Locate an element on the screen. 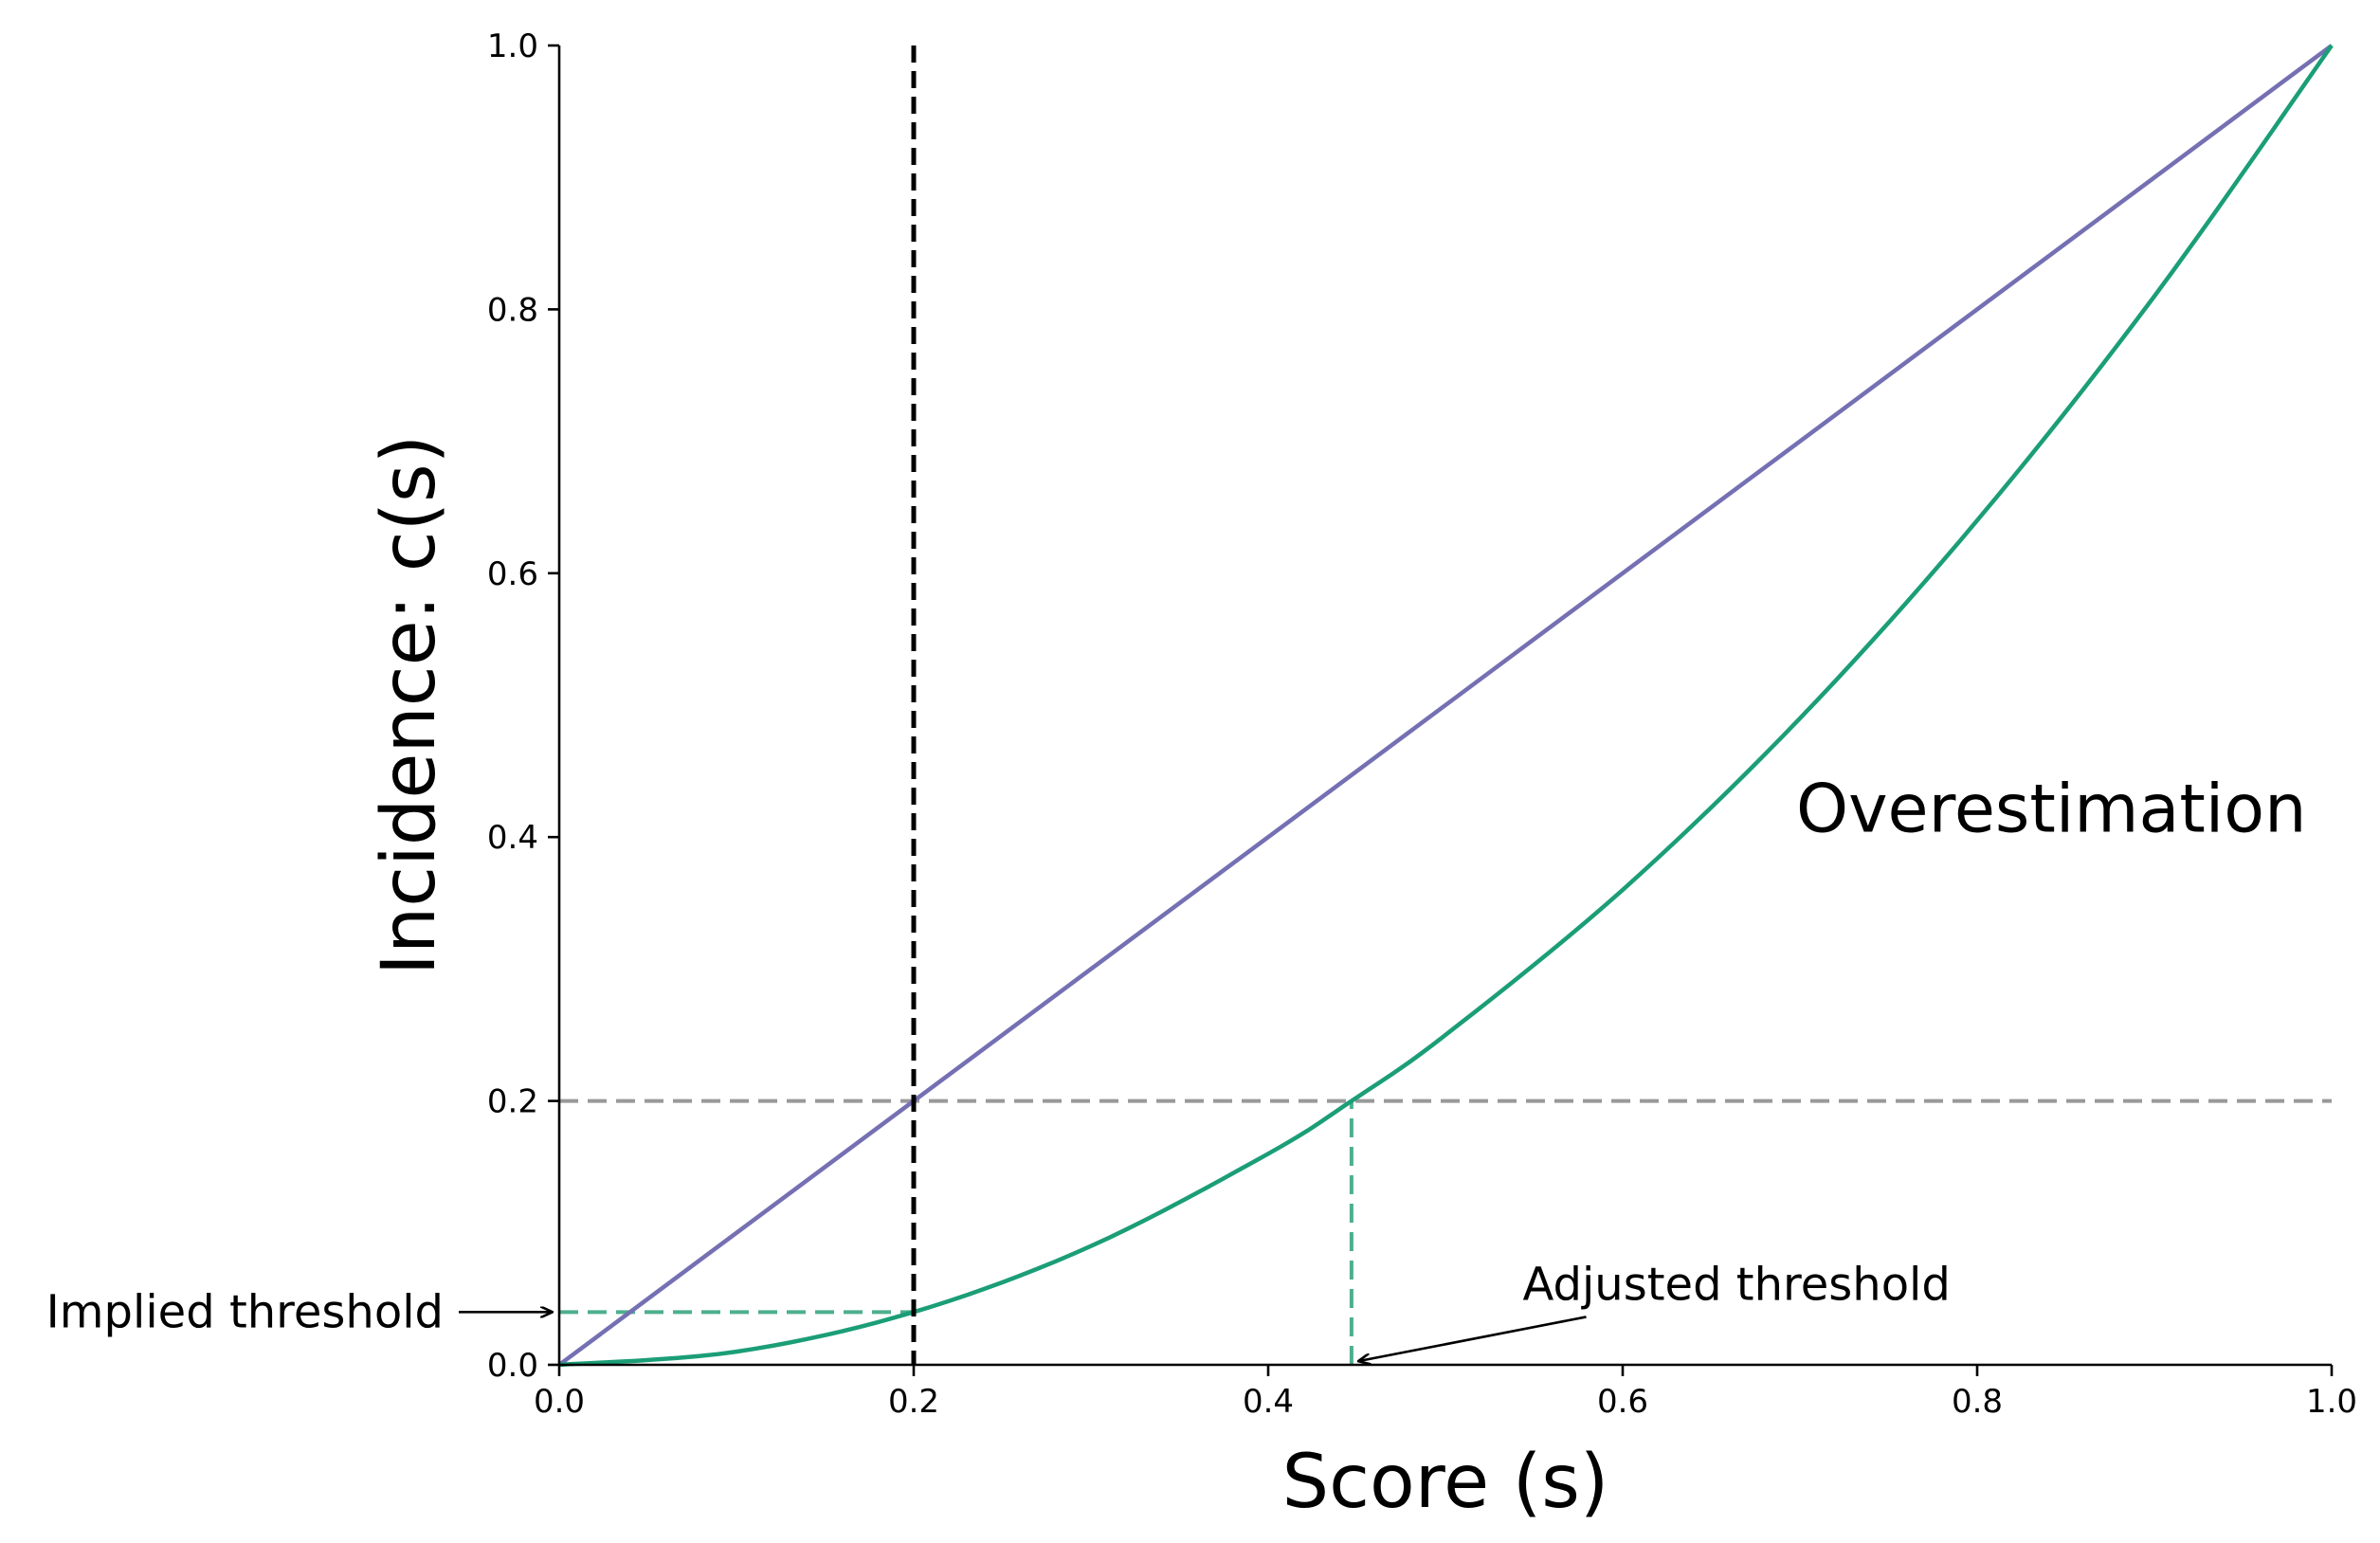 The width and height of the screenshot is (2380, 1543). x-tick-label: 0.2 is located at coordinates (913, 1402).